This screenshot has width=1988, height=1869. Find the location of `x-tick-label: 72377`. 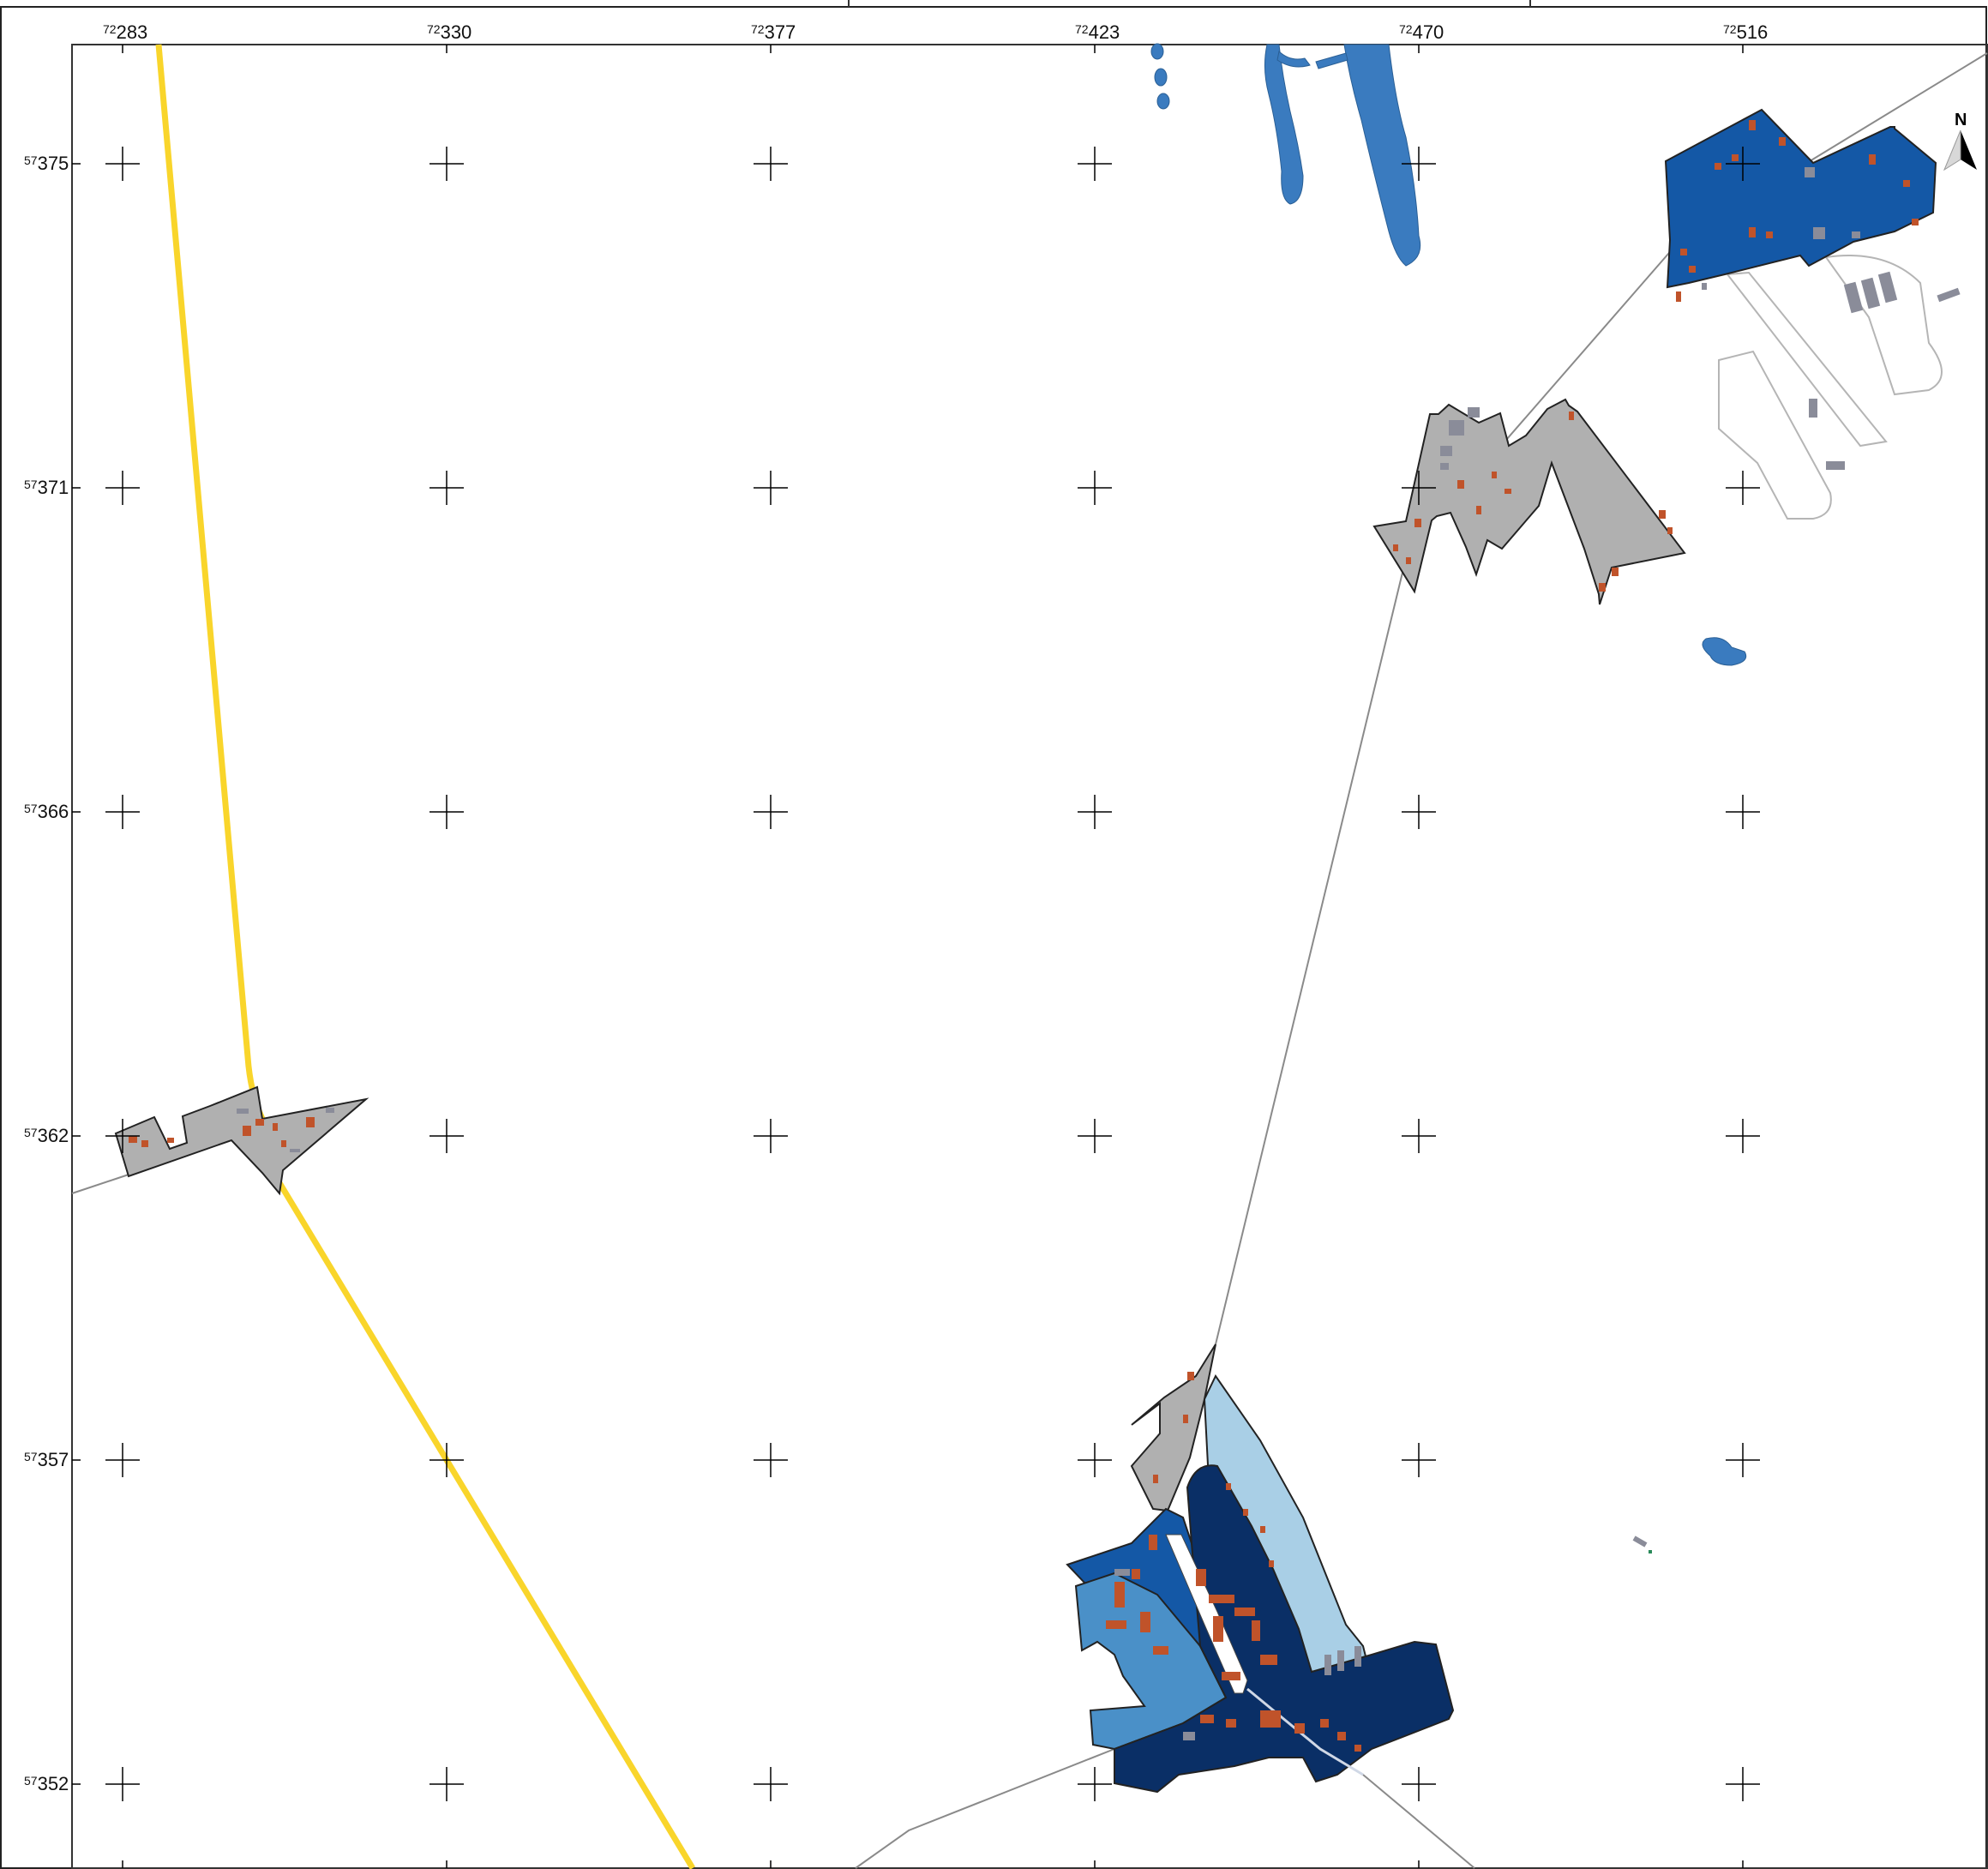

x-tick-label: 72377 is located at coordinates (773, 32).